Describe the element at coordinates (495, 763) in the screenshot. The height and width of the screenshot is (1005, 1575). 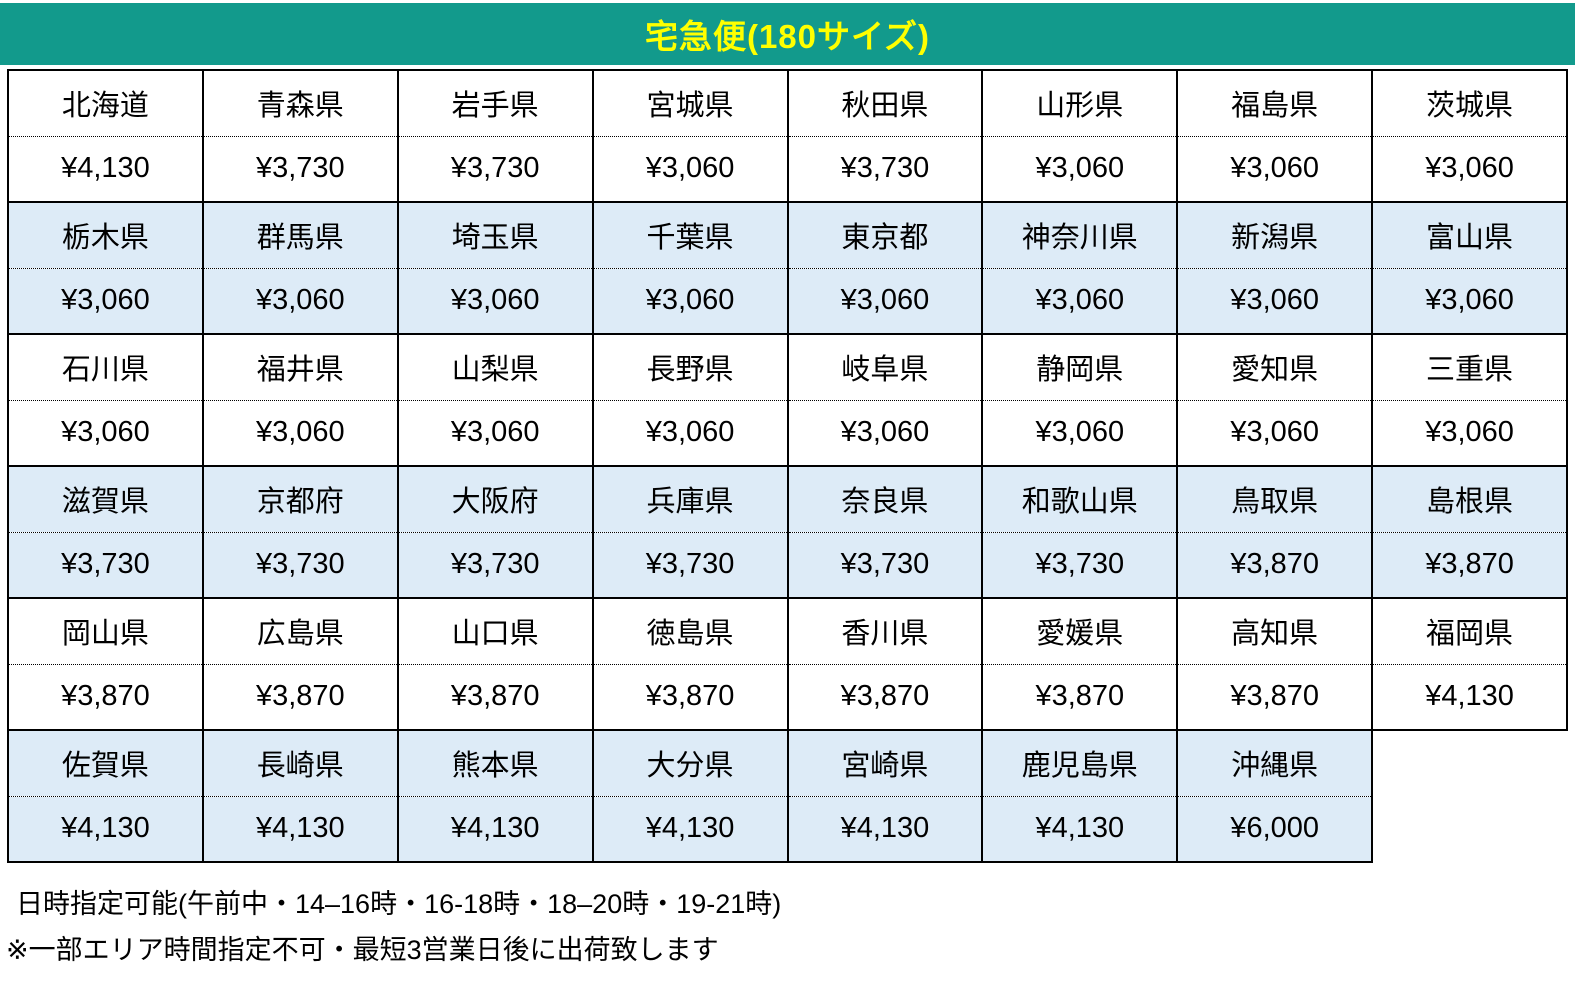
I see `prefecture-name-cell: 熊本県` at that location.